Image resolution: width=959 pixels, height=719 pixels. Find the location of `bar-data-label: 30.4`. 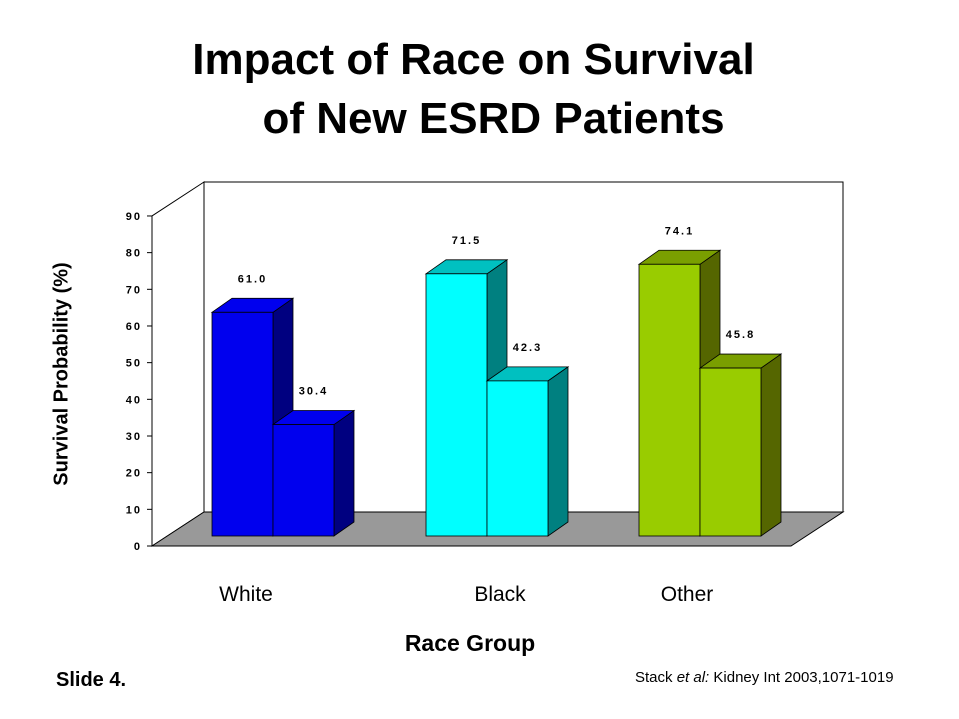

bar-data-label: 30.4 is located at coordinates (313, 392).